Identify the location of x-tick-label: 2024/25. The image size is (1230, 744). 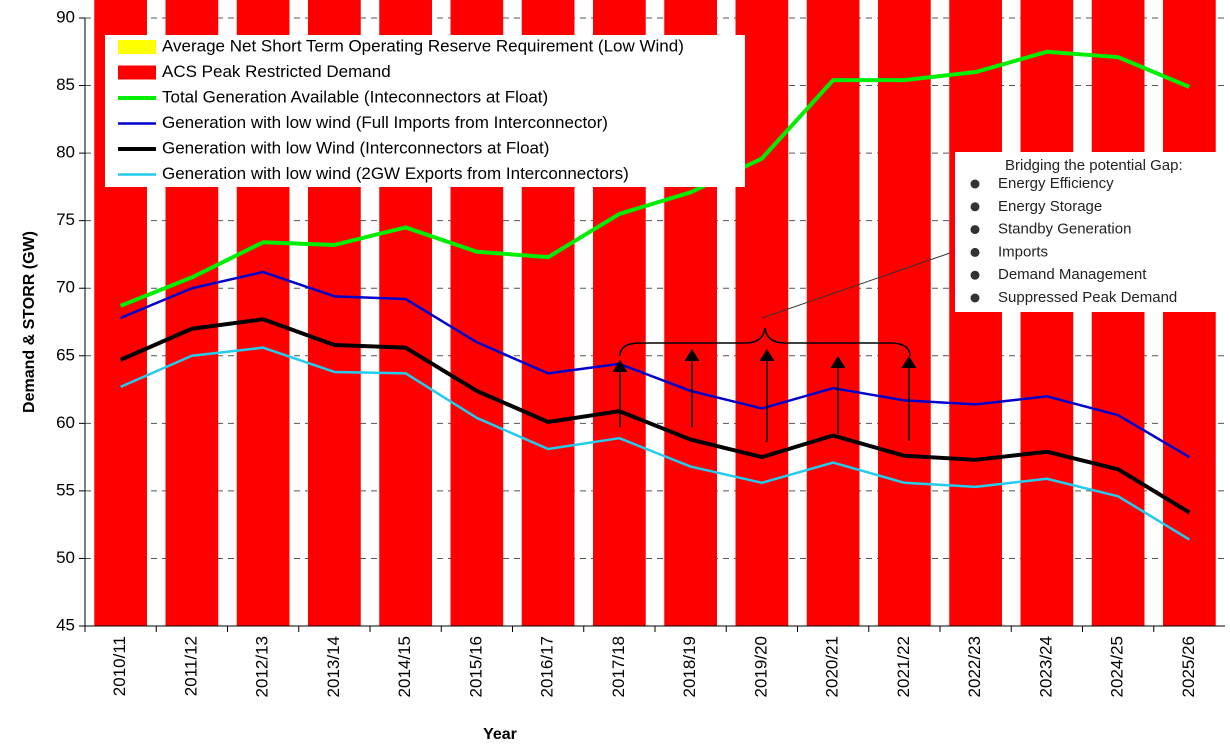
(1117, 666).